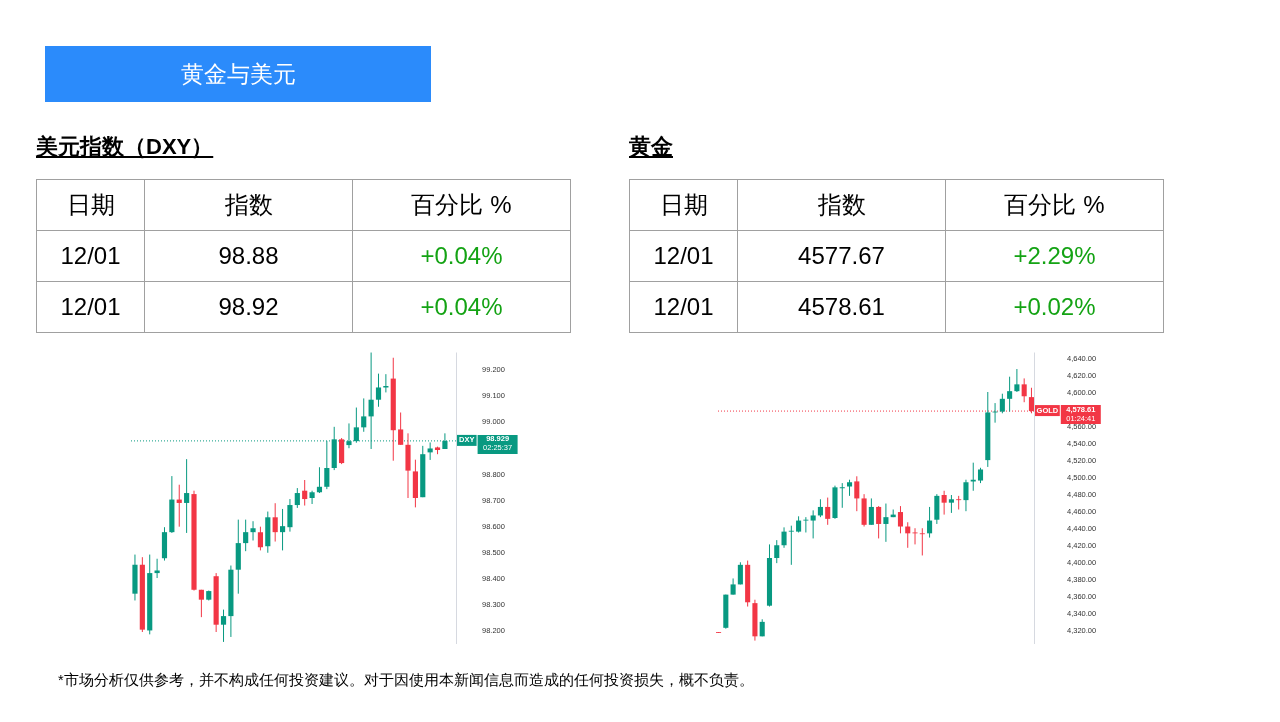 Image resolution: width=1280 pixels, height=722 pixels. I want to click on banner: 黄金与美元, so click(238, 74).